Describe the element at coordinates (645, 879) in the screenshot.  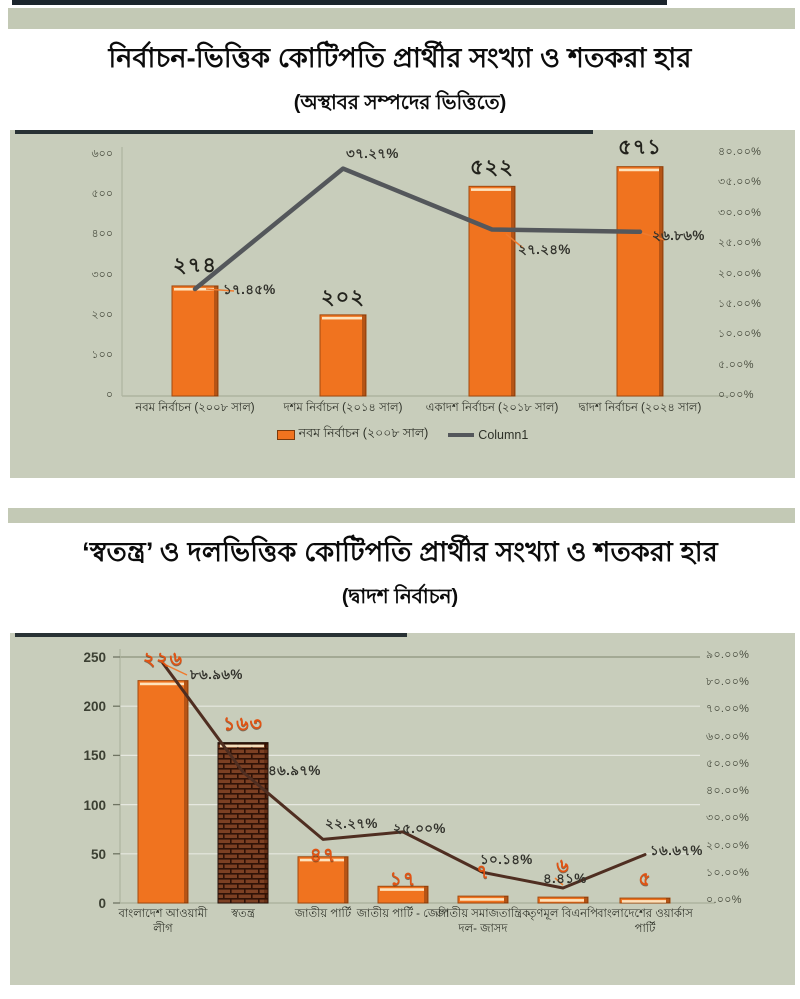
I see `bar-value-label: ৫` at that location.